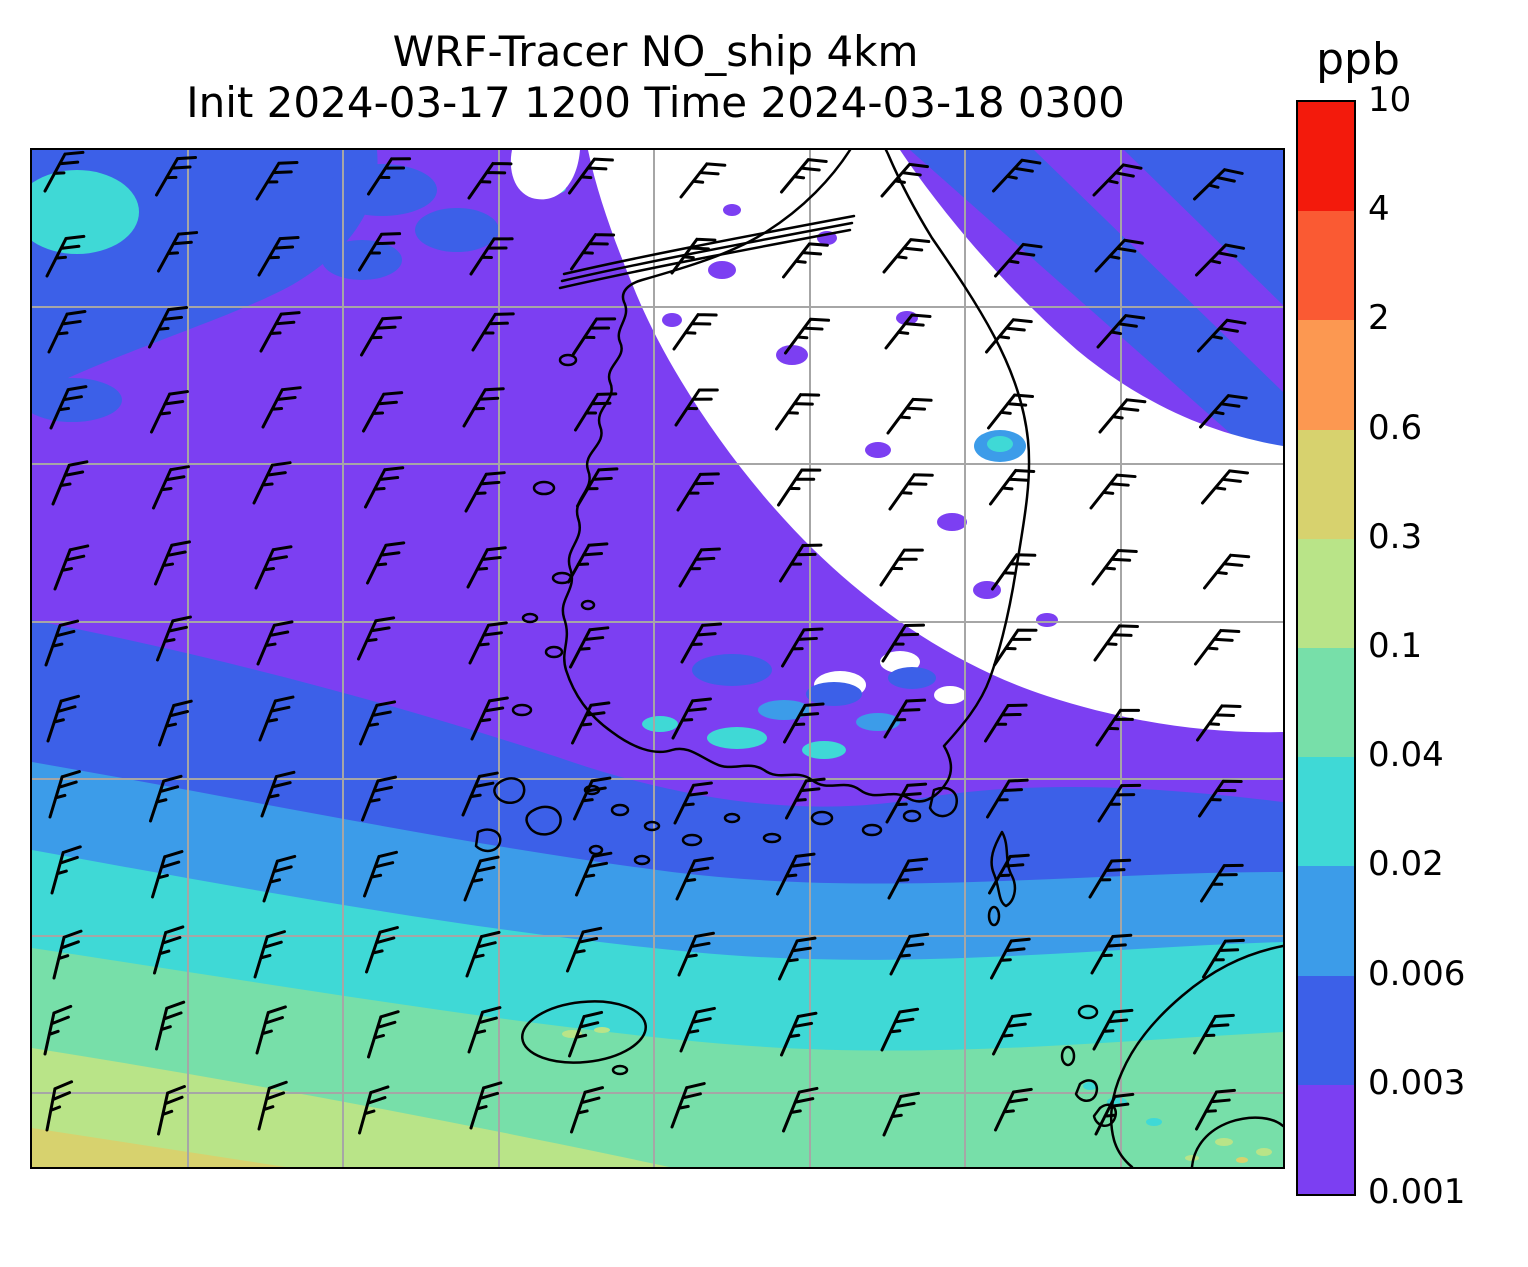 The width and height of the screenshot is (1528, 1267). I want to click on jeju-island, so click(584, 1032).